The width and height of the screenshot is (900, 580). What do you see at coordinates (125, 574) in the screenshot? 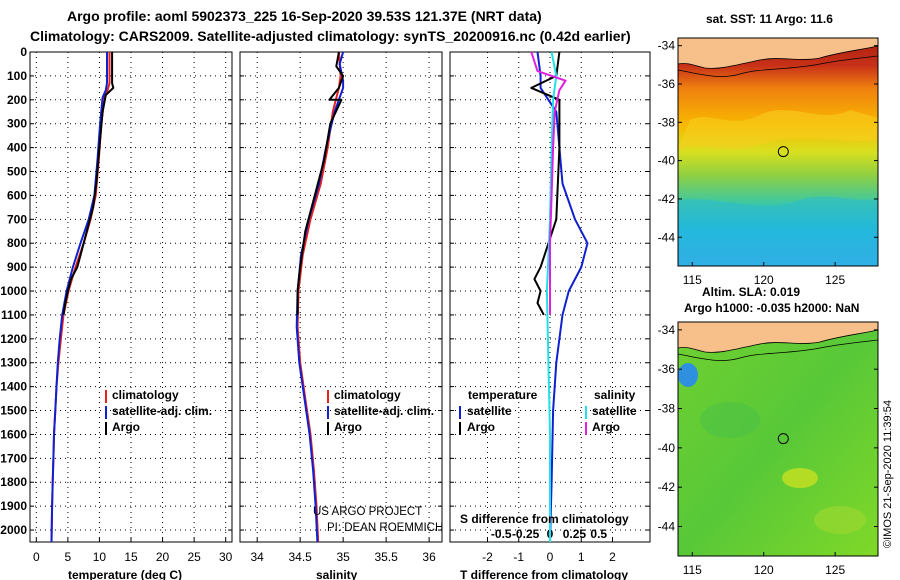
I see `temperature-xlabel: temperature (deg C)` at bounding box center [125, 574].